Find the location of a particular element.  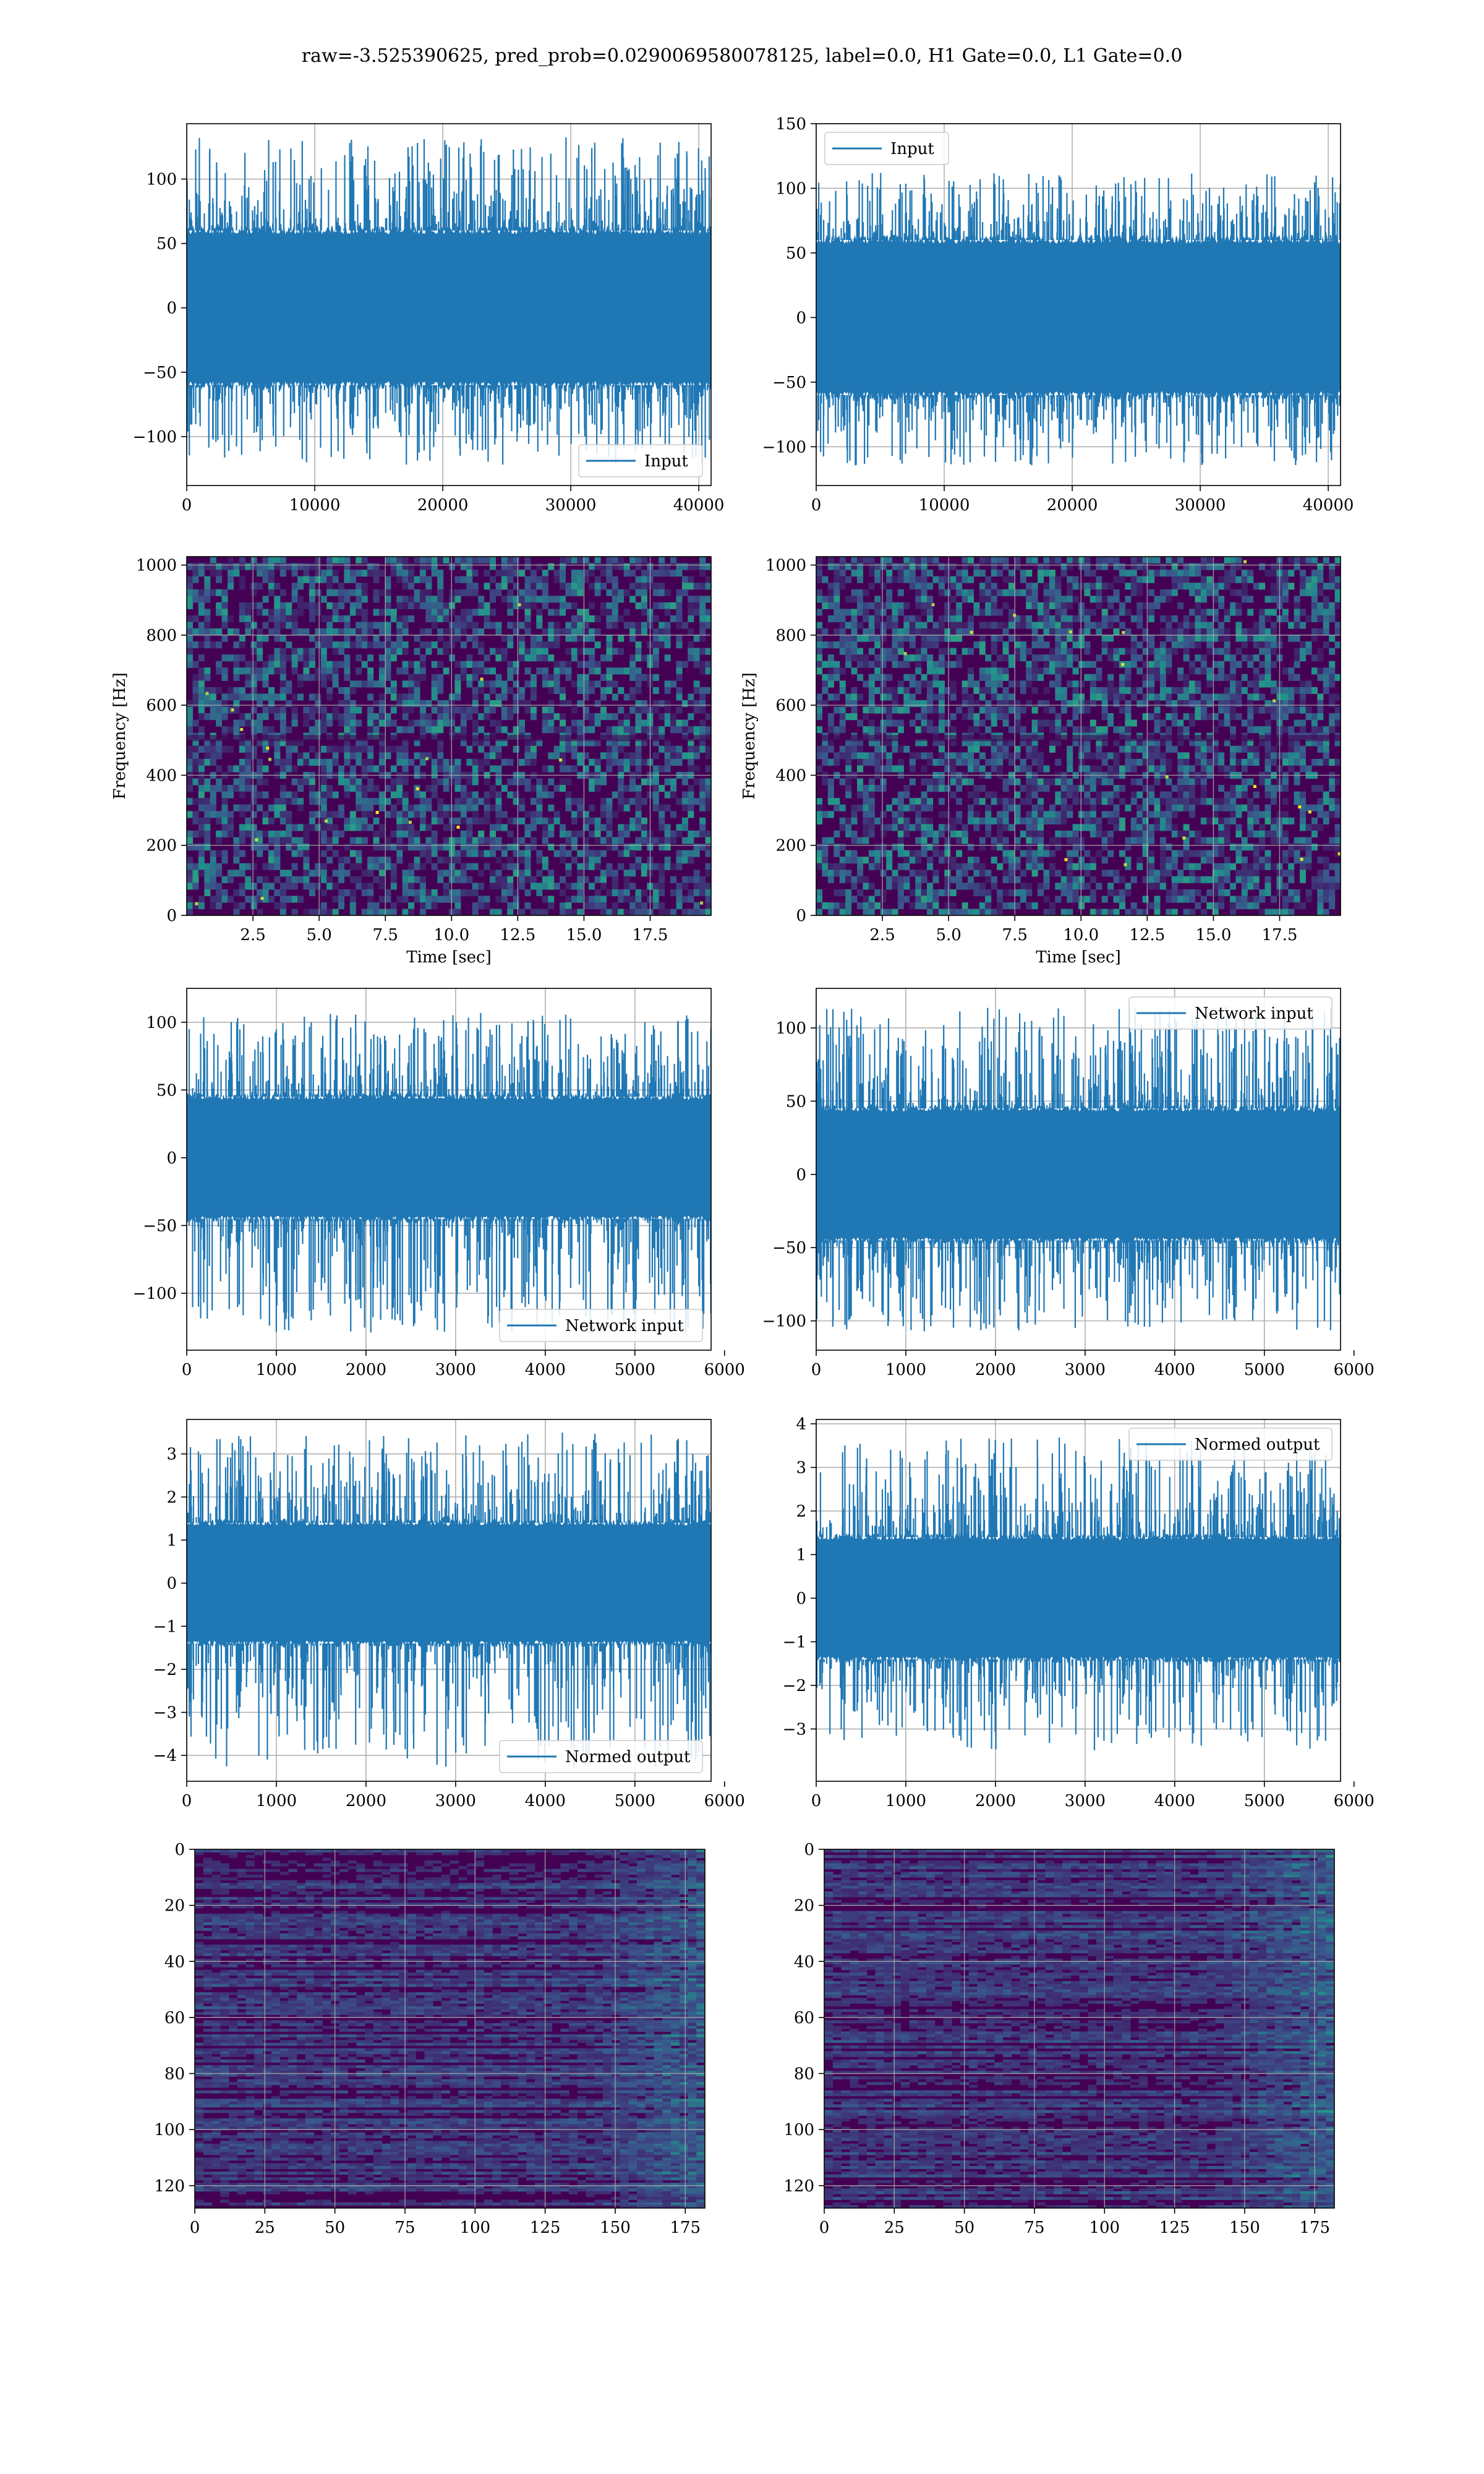

input-left-series-line is located at coordinates (449, 301).